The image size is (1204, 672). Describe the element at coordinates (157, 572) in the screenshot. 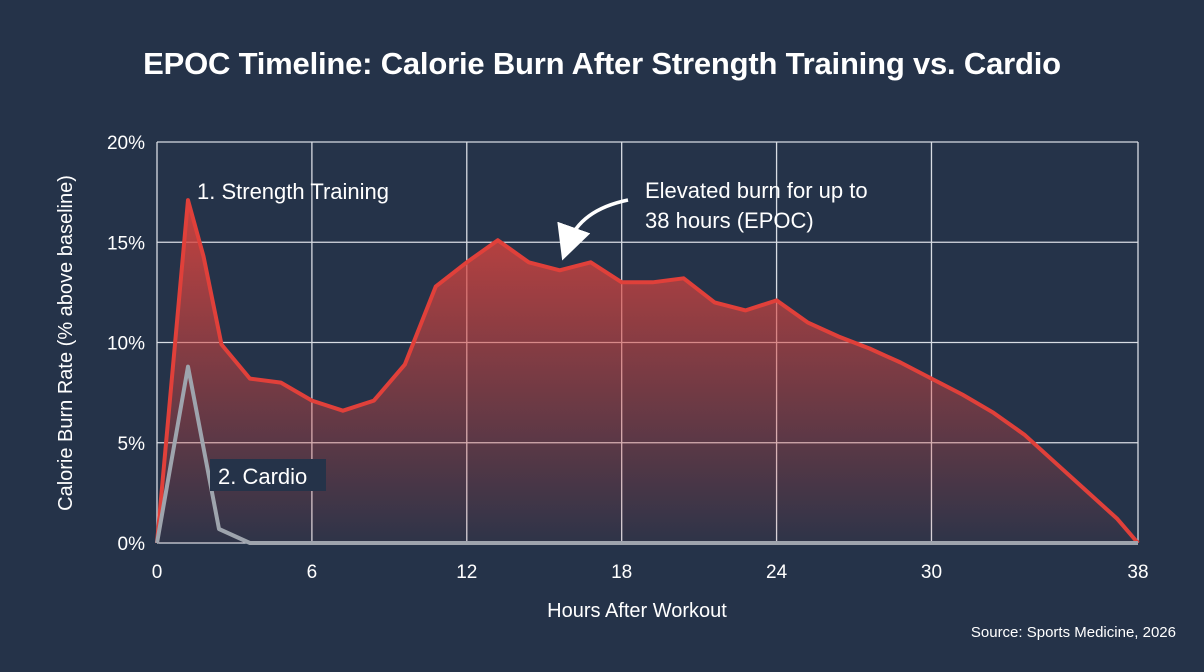

I see `x-tick-label: 0` at that location.